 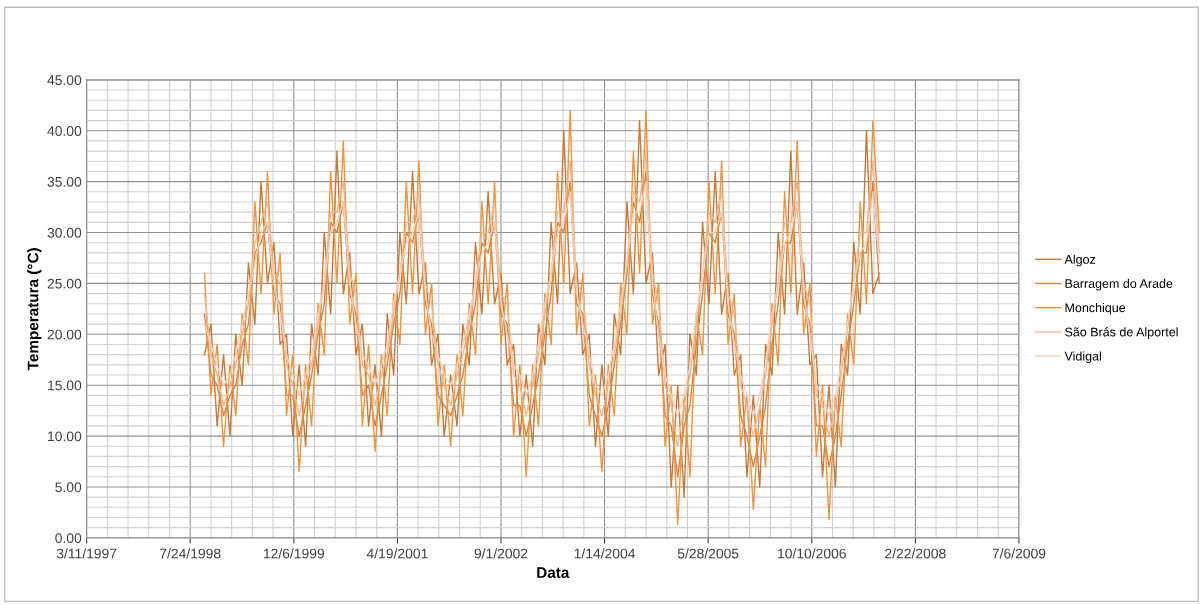 What do you see at coordinates (34, 309) in the screenshot?
I see `y-axis-title: Temperatura (°C)` at bounding box center [34, 309].